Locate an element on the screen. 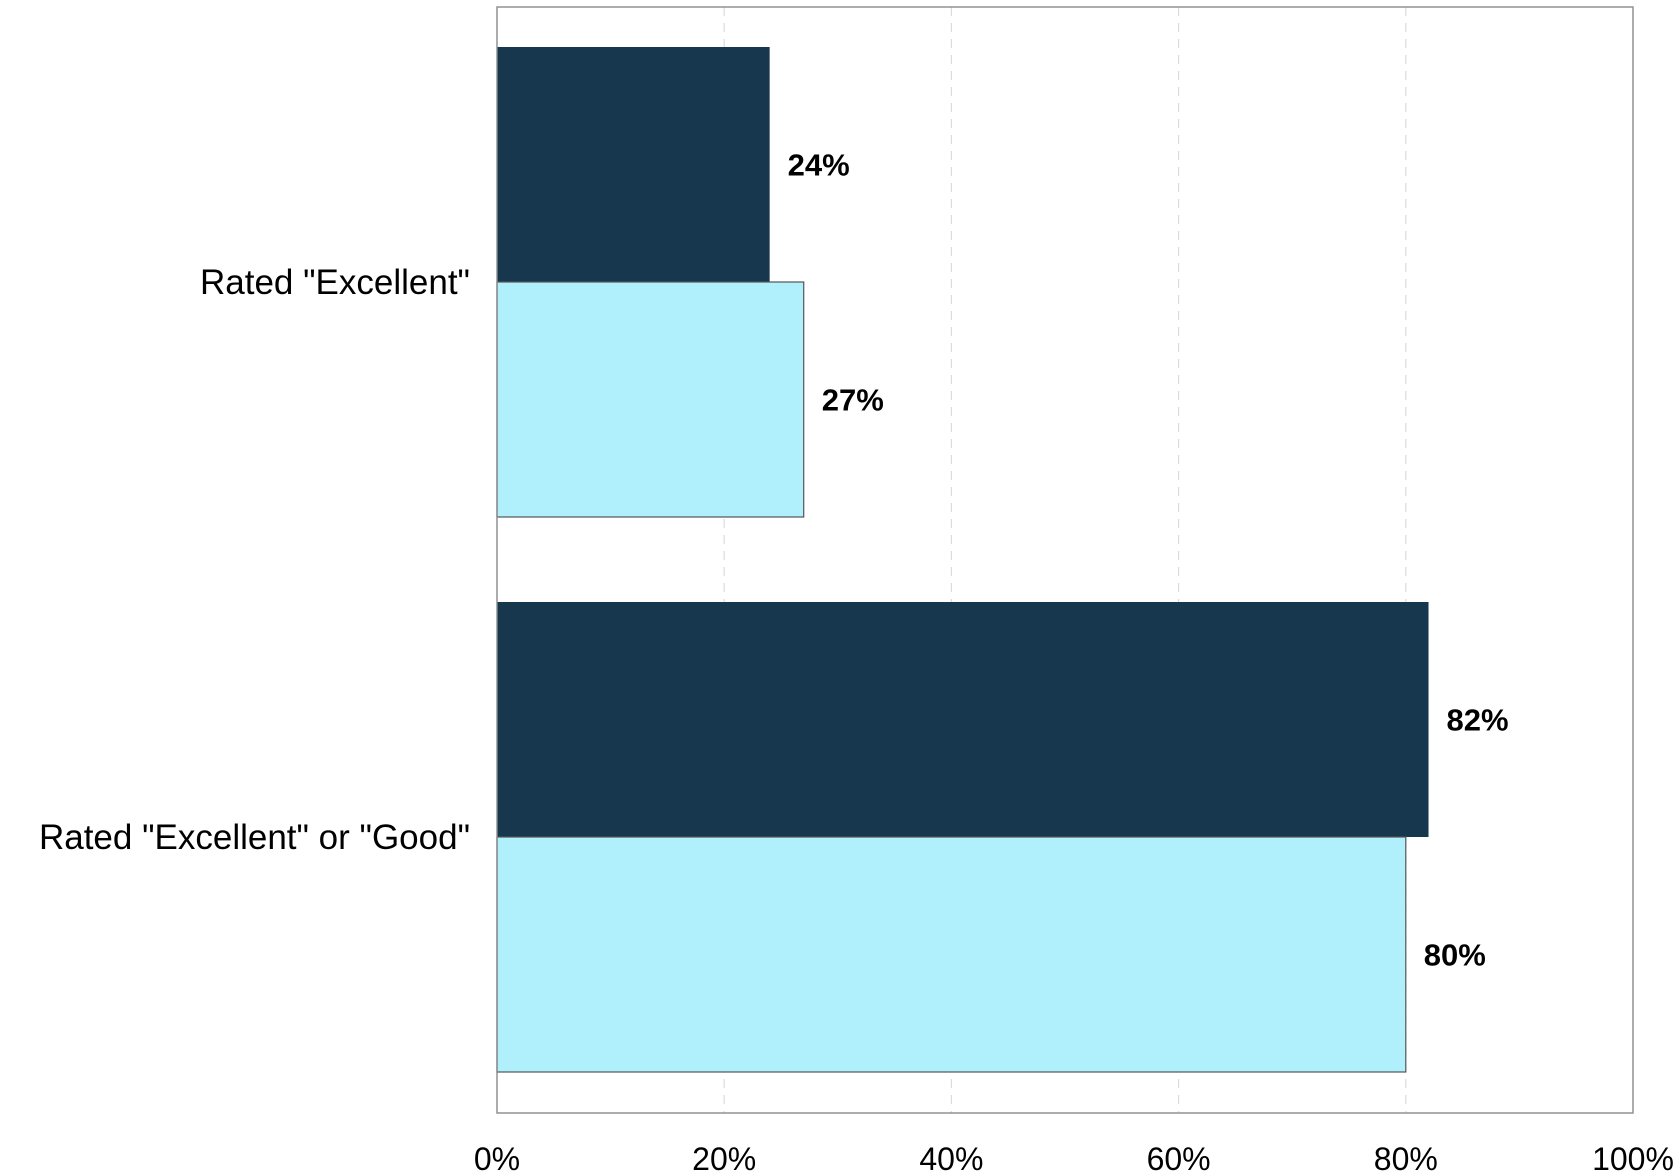  category-label-1: Rated "Excellent" is located at coordinates (335, 282).